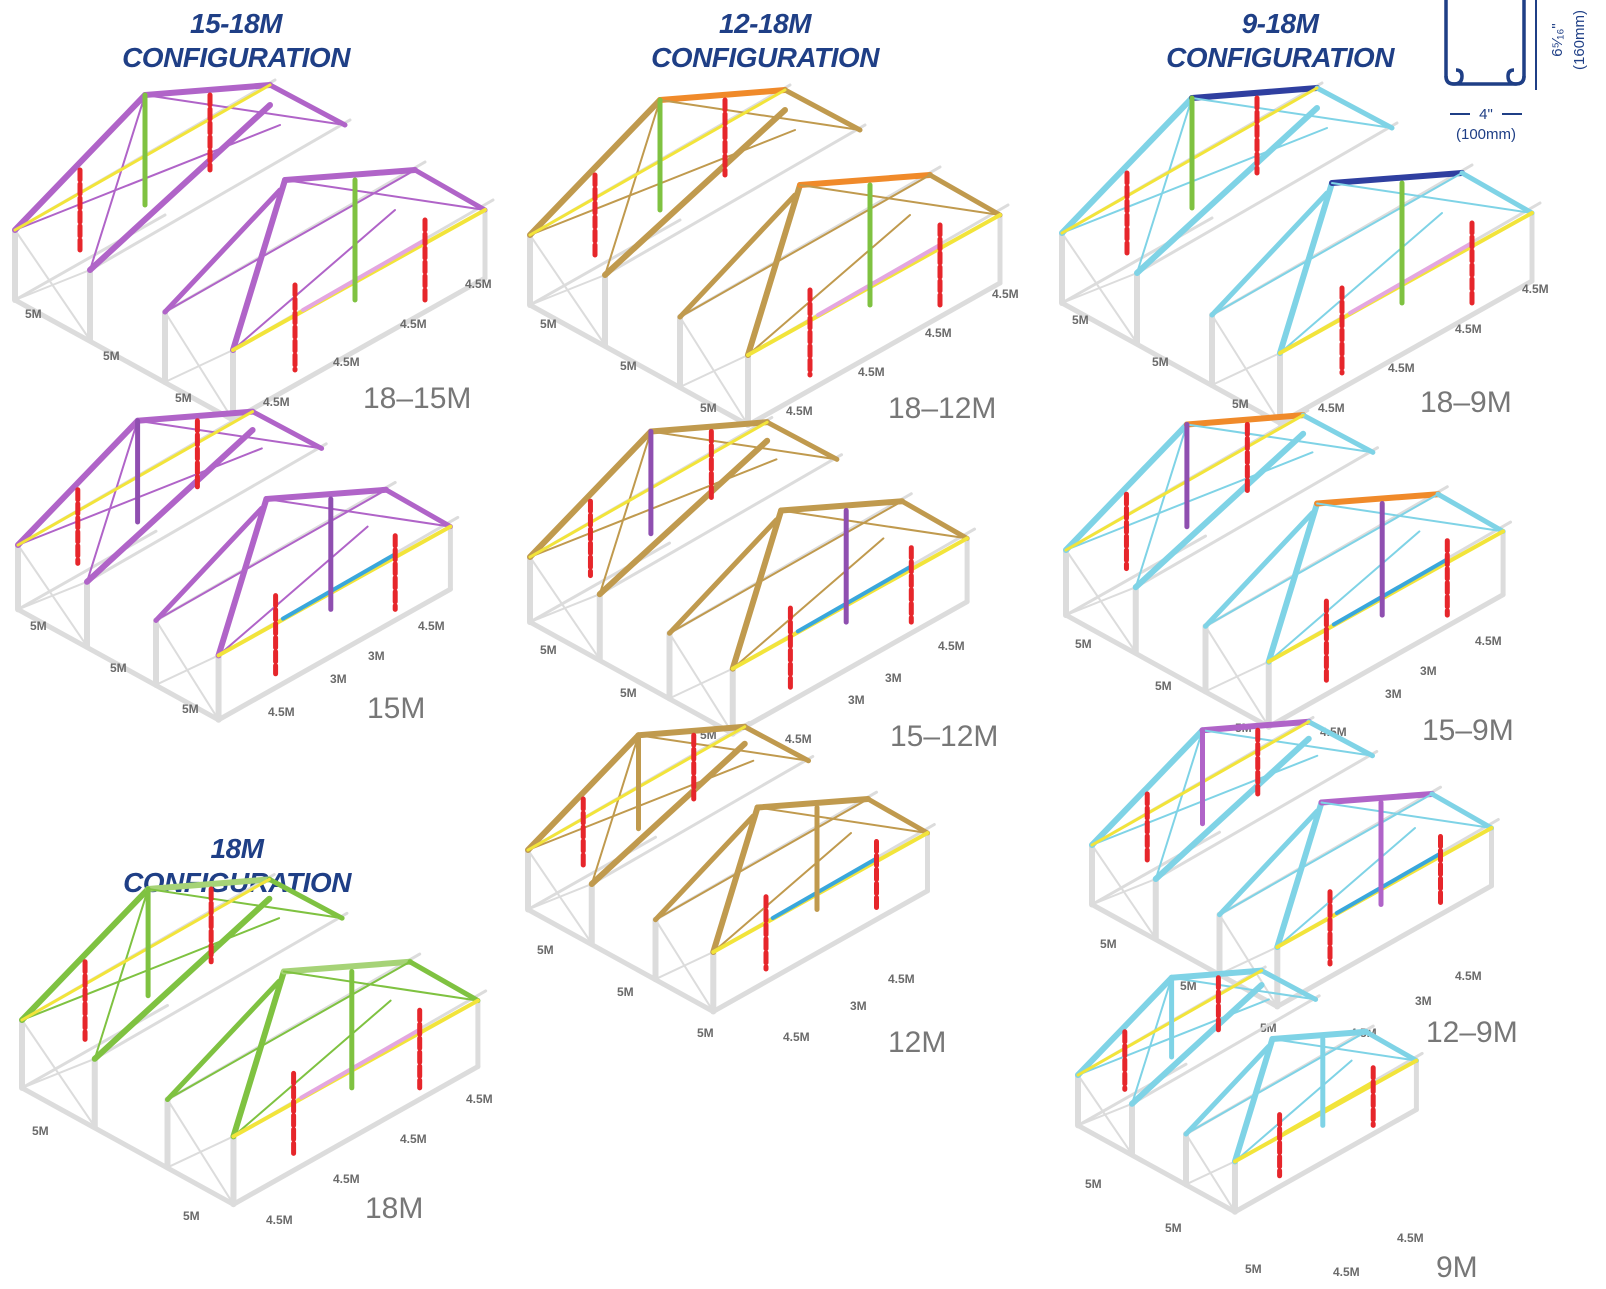 The height and width of the screenshot is (1289, 1606). Describe the element at coordinates (1276, 1124) in the screenshot. I see `frame-10: 9M 5M 5M 5M 4.5M 4.5M` at that location.